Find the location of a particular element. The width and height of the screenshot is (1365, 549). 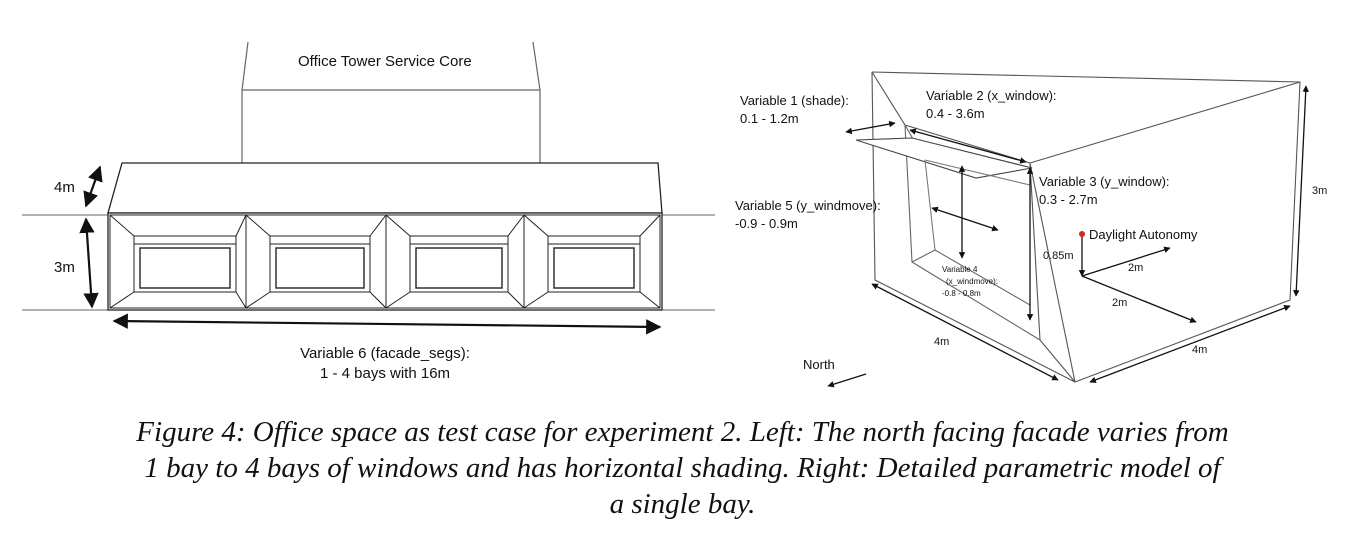

room-depth-label: 4m is located at coordinates (1199, 350).